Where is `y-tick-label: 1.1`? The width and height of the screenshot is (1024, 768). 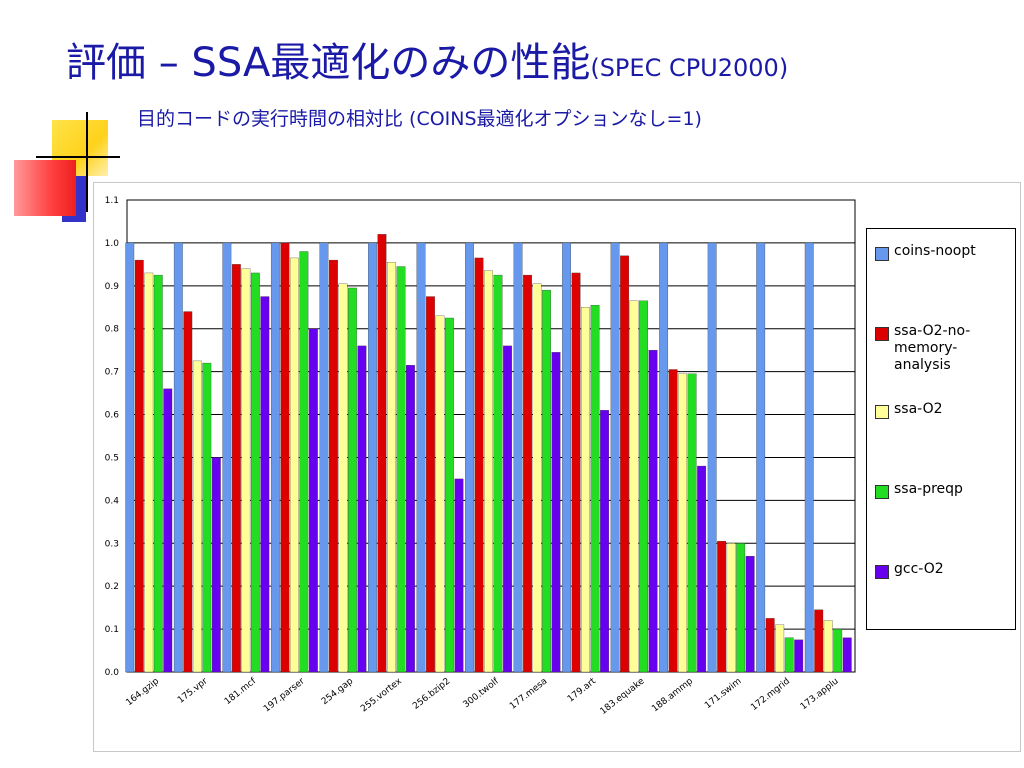 y-tick-label: 1.1 is located at coordinates (112, 201).